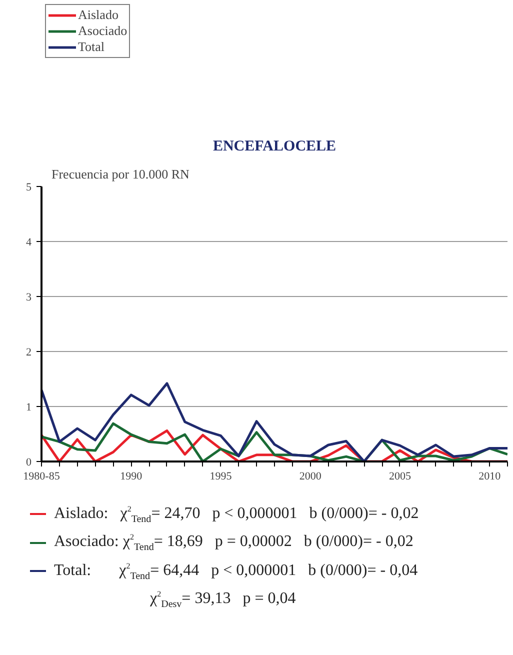 This screenshot has width=513, height=655. What do you see at coordinates (29, 462) in the screenshot?
I see `y-tick-label: 0` at bounding box center [29, 462].